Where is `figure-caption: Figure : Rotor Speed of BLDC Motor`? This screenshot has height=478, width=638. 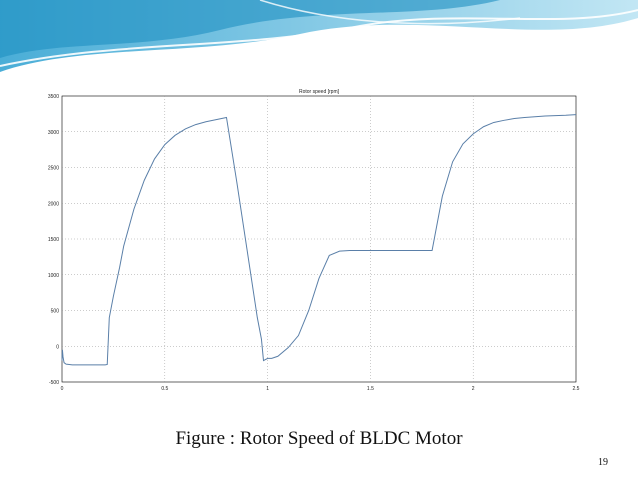
figure-caption: Figure : Rotor Speed of BLDC Motor is located at coordinates (319, 438).